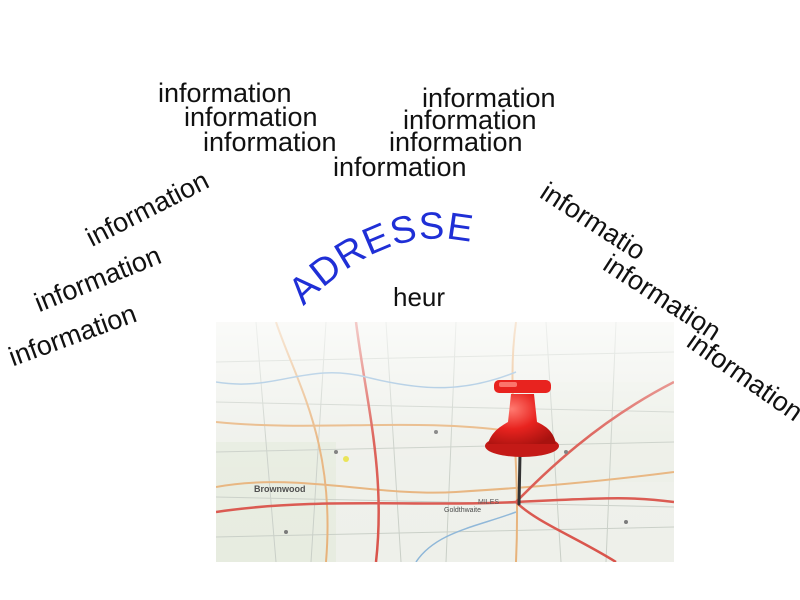 The width and height of the screenshot is (800, 600). I want to click on info-text-5: information, so click(470, 120).